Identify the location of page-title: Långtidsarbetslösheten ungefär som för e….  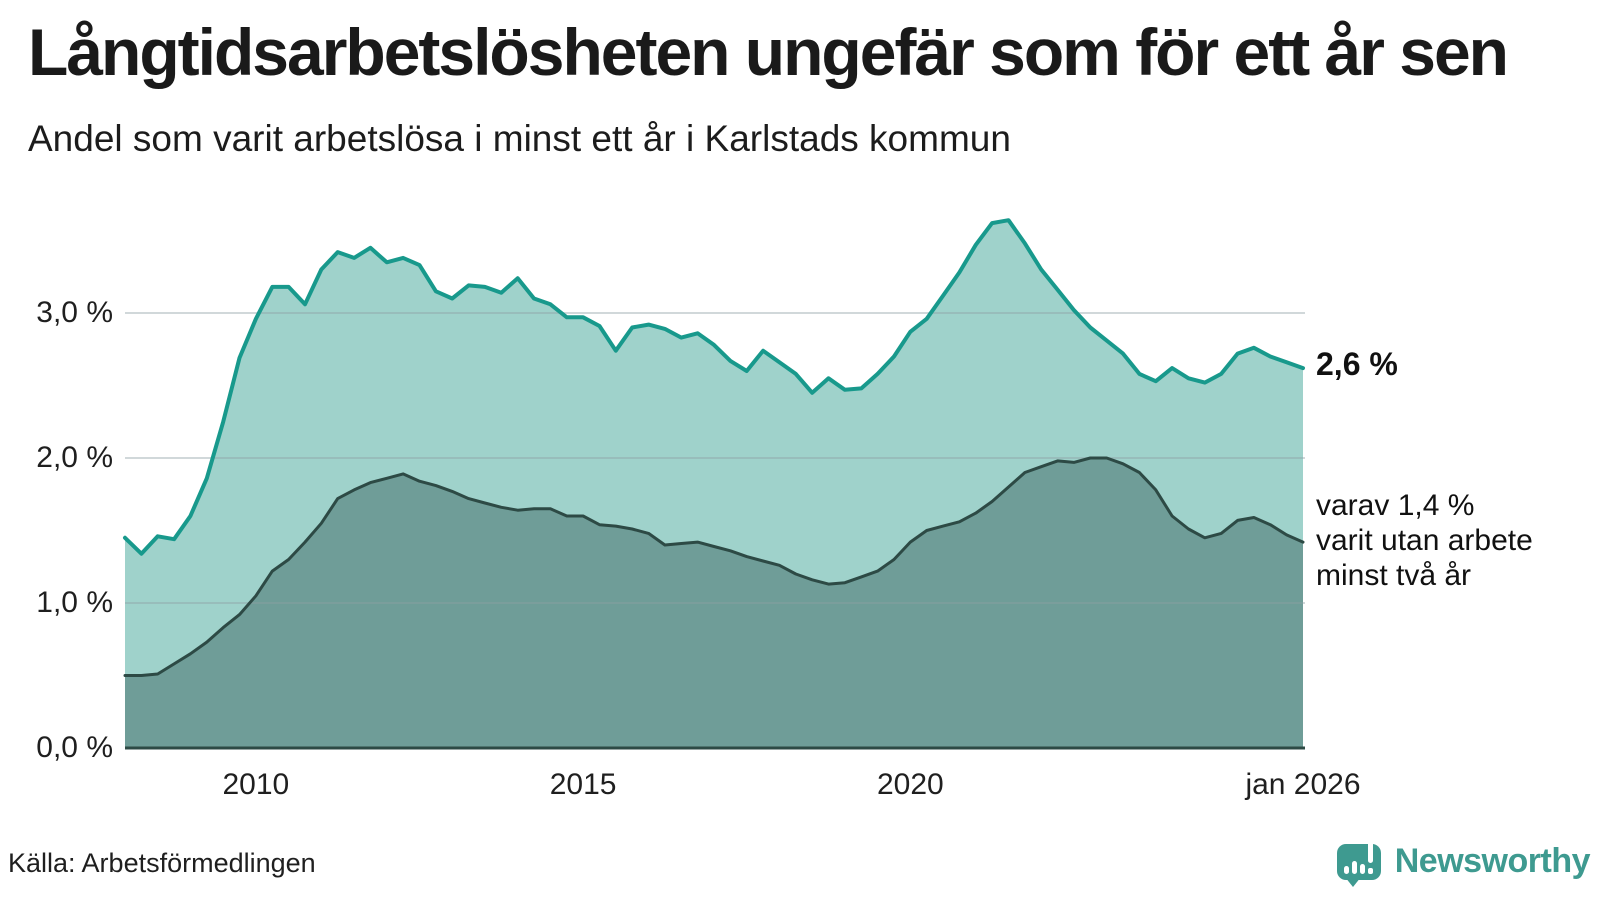
(768, 52).